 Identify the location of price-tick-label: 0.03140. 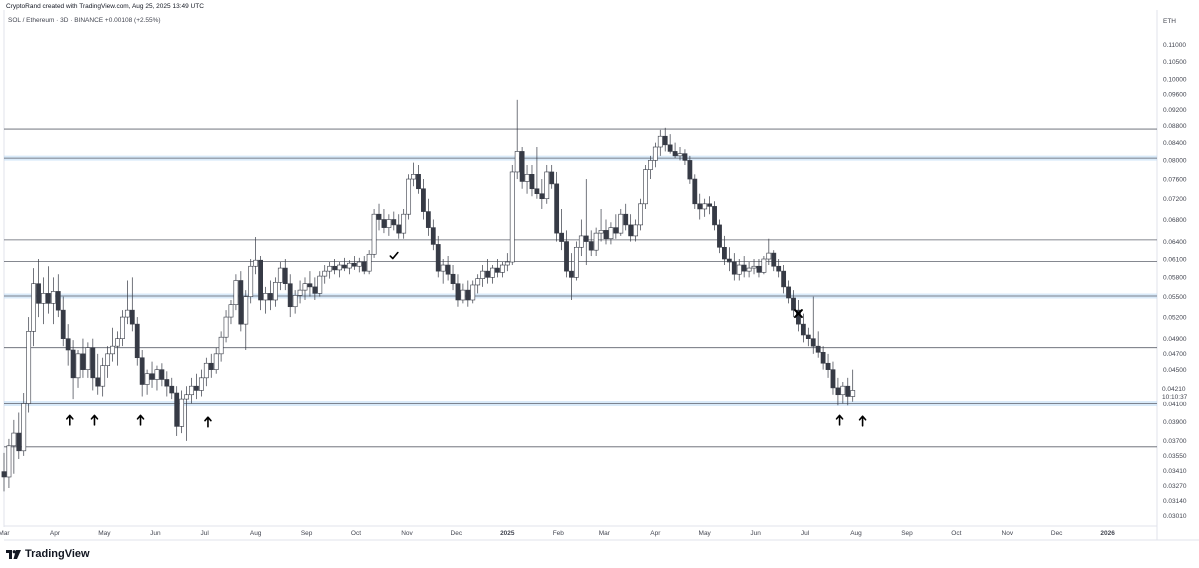
(1175, 501).